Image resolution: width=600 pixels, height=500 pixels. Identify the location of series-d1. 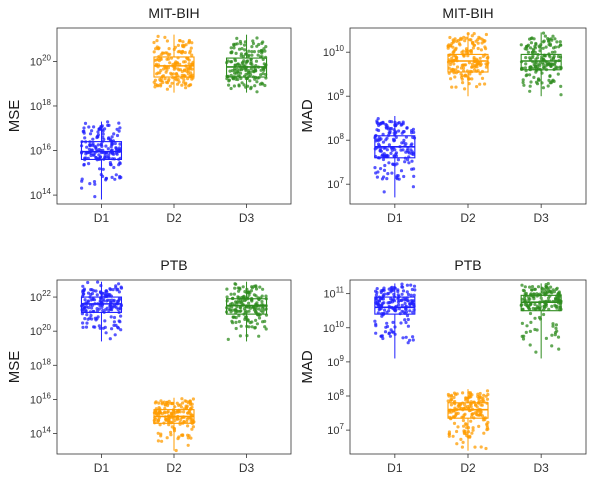
(102, 311).